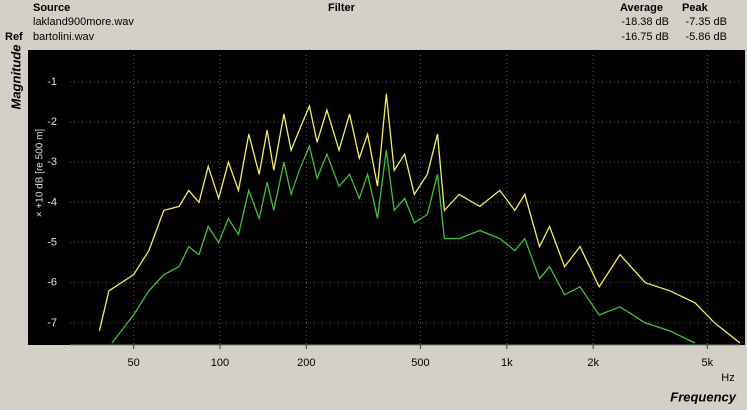 The width and height of the screenshot is (747, 410). I want to click on y-tick-label: -7, so click(52, 323).